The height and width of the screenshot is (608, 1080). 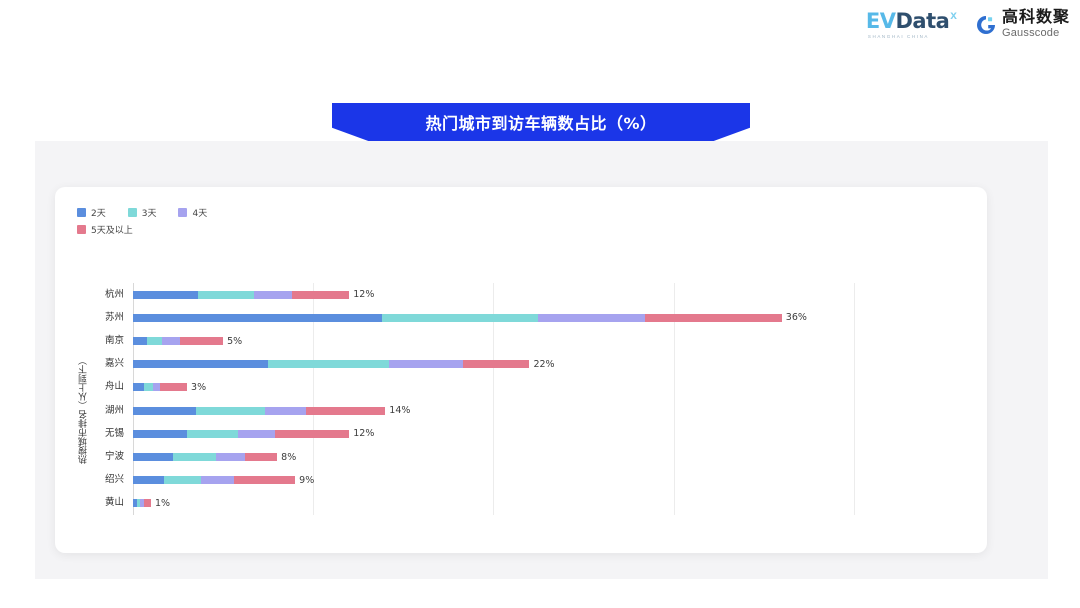 I want to click on page-title: 热门城市到访车辆数占比（%）, so click(x=541, y=123).